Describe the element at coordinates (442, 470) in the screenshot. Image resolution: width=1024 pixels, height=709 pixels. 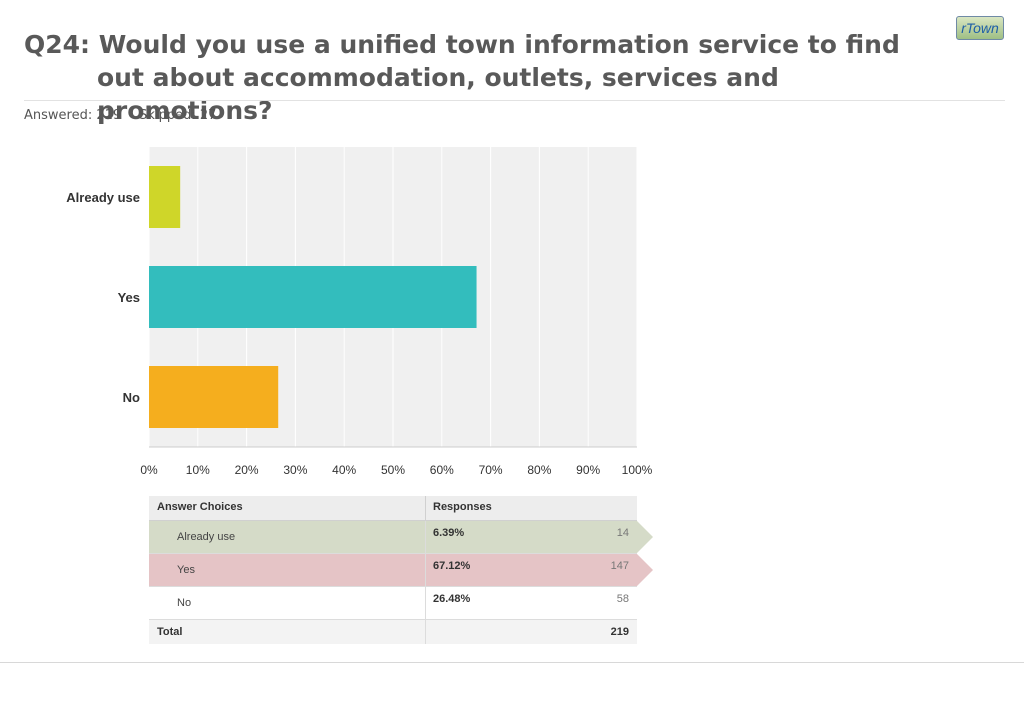
I see `x-tick-label: 60%` at that location.